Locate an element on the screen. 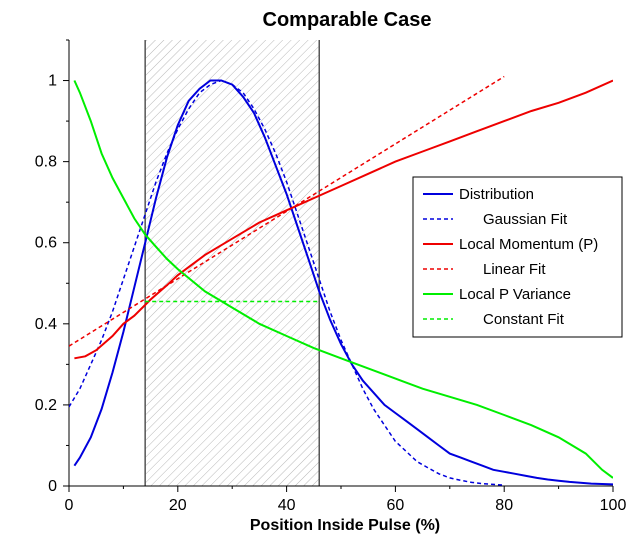  legend-label-gaussian-fit: Gaussian Fit is located at coordinates (525, 219).